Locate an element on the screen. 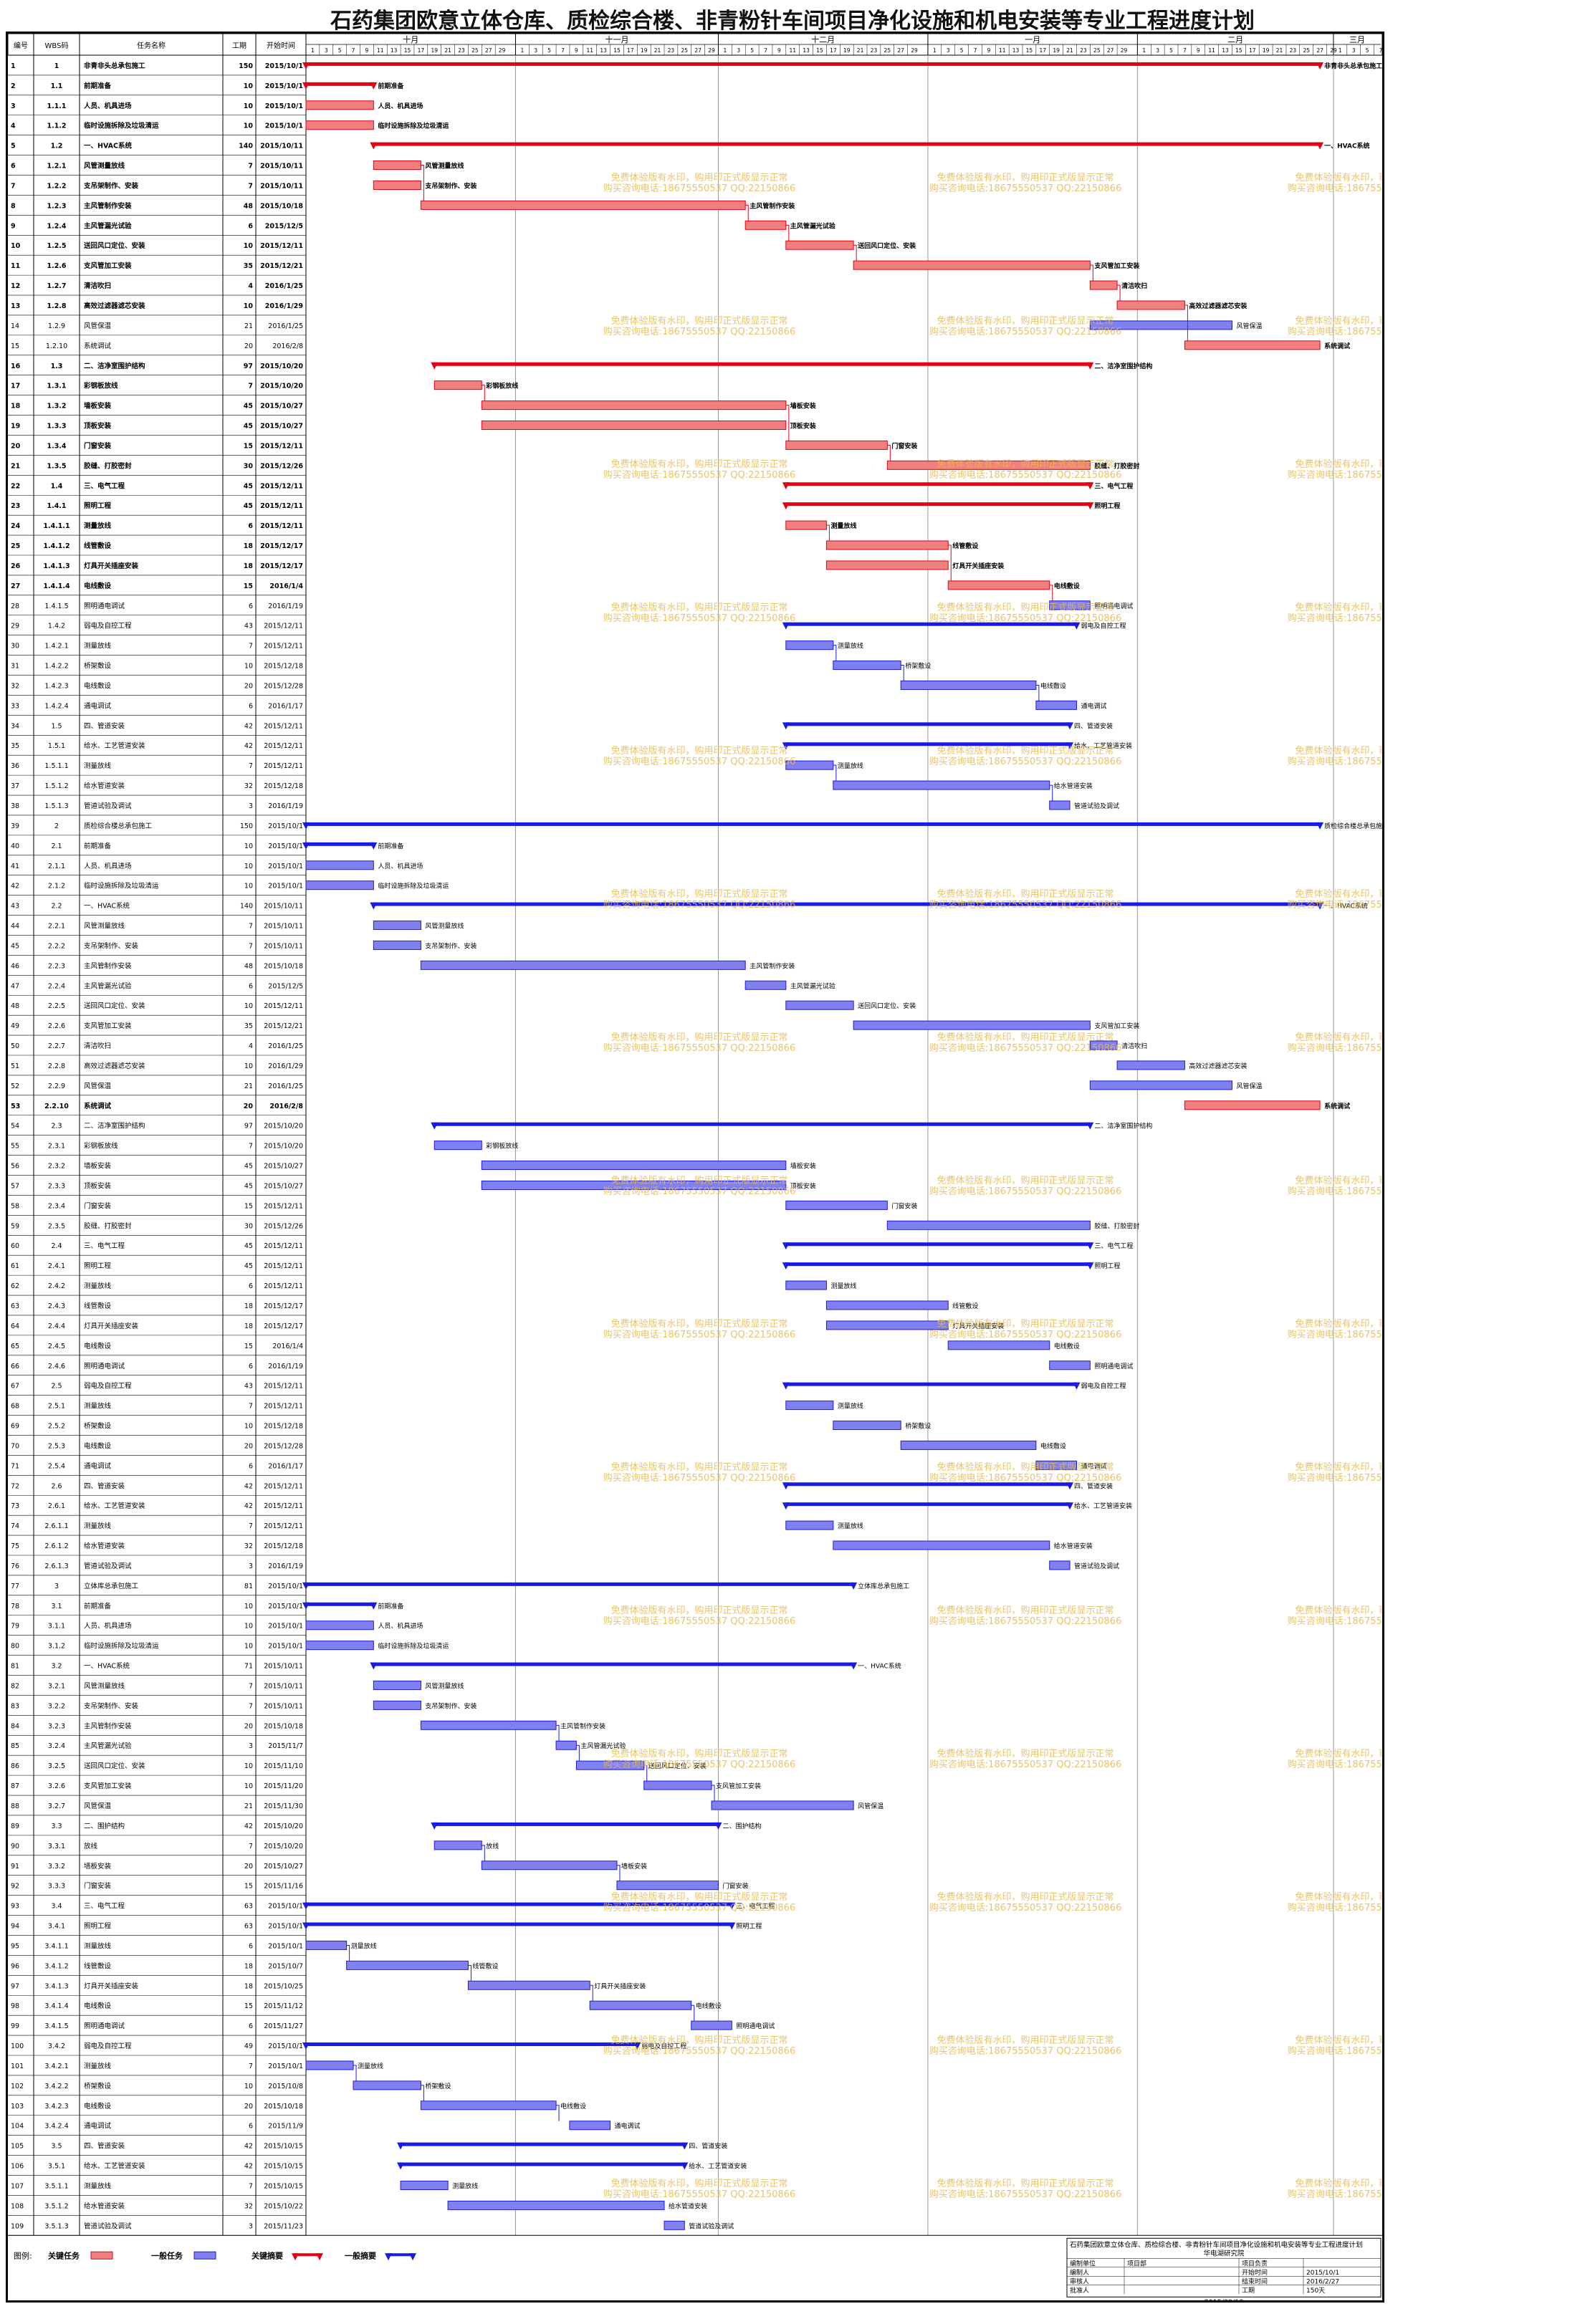  task-start: 2015/11/23 is located at coordinates (283, 2226).